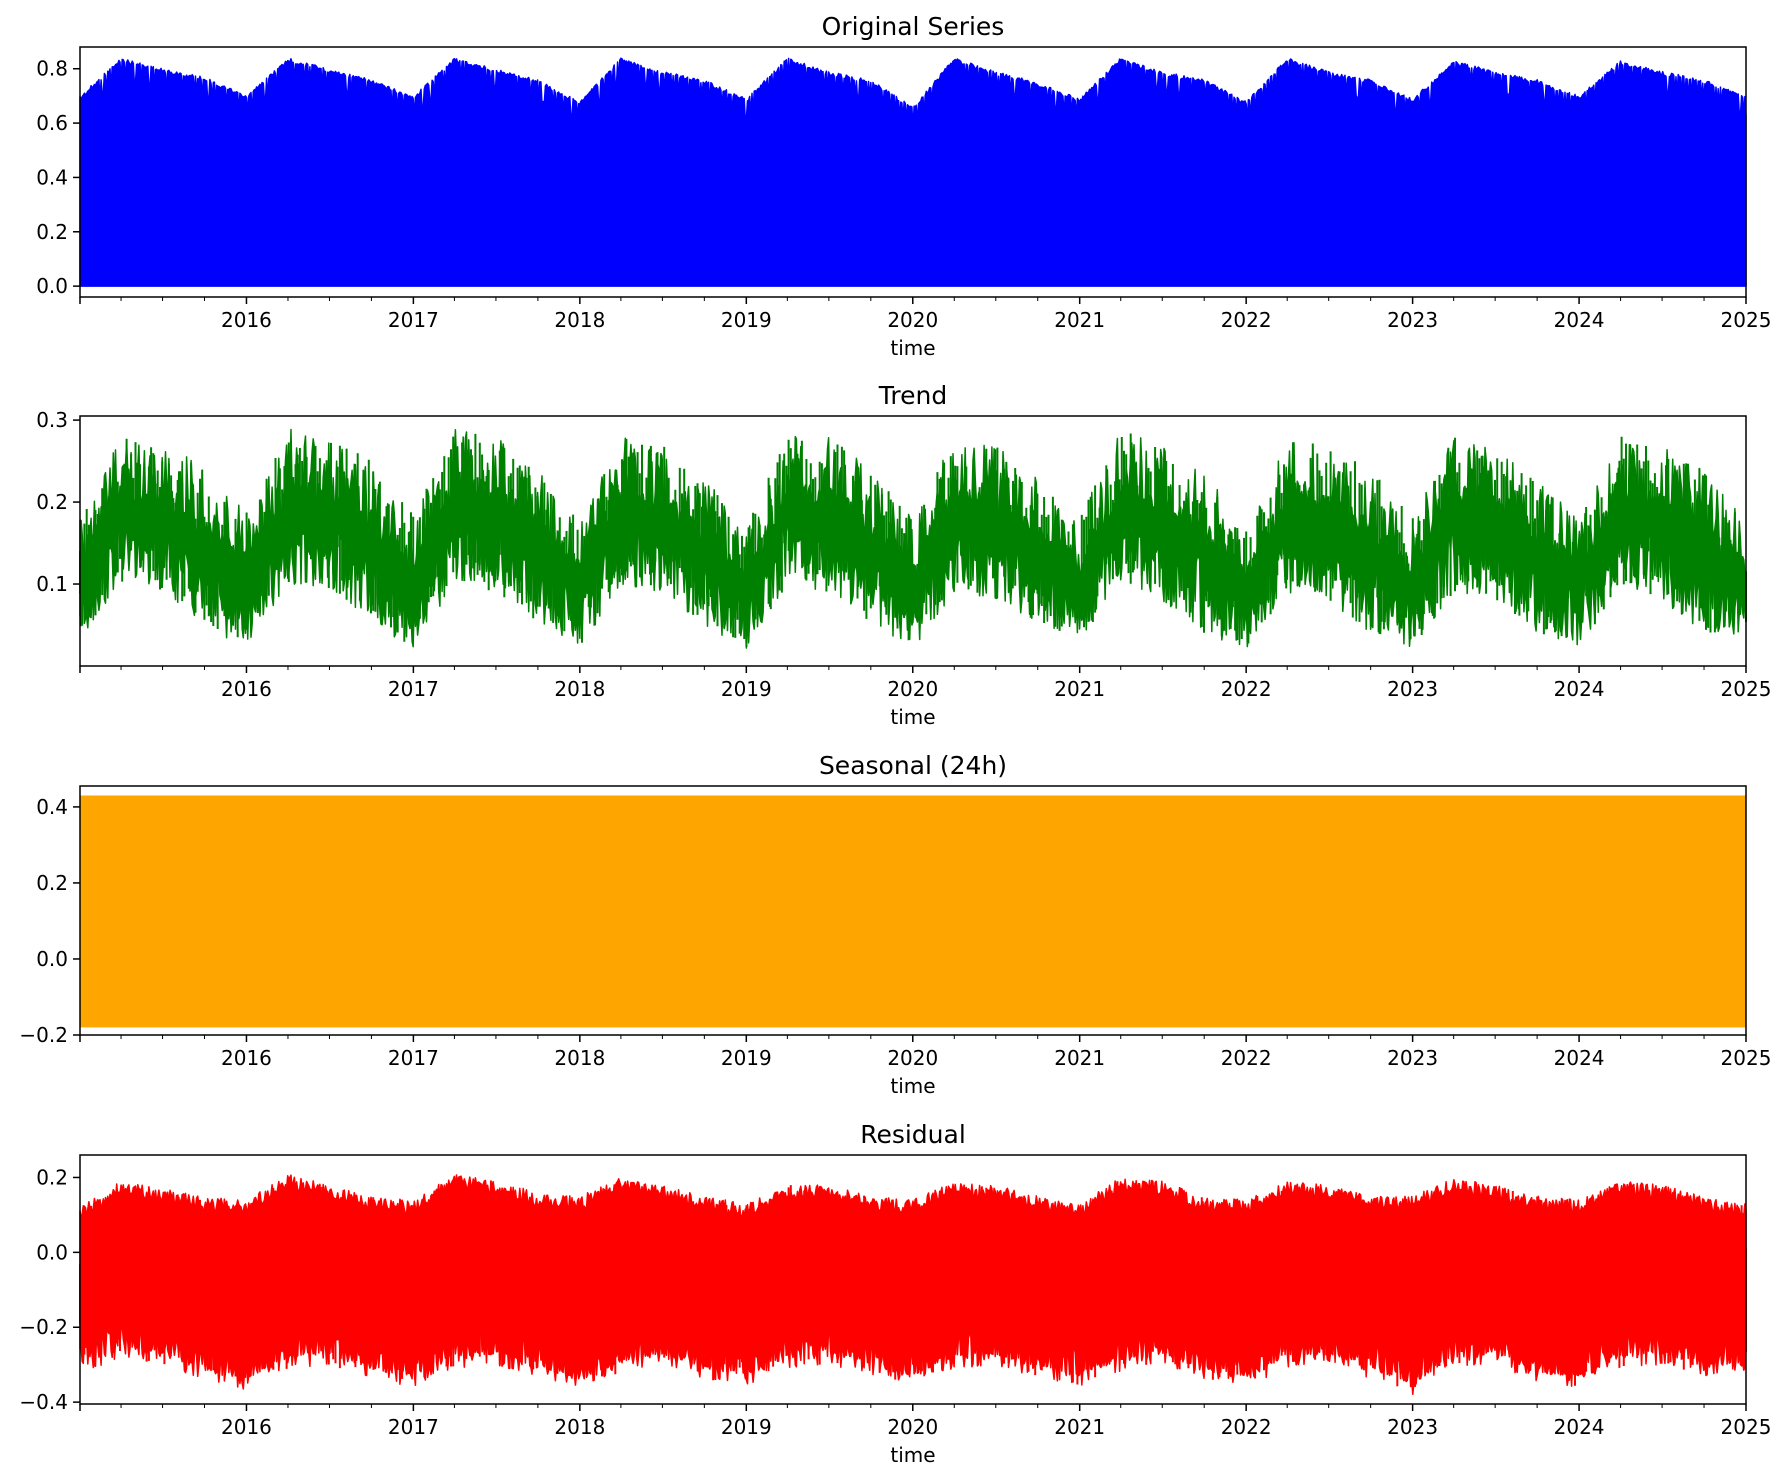  Describe the element at coordinates (913, 26) in the screenshot. I see `panel-title: Original Series` at that location.